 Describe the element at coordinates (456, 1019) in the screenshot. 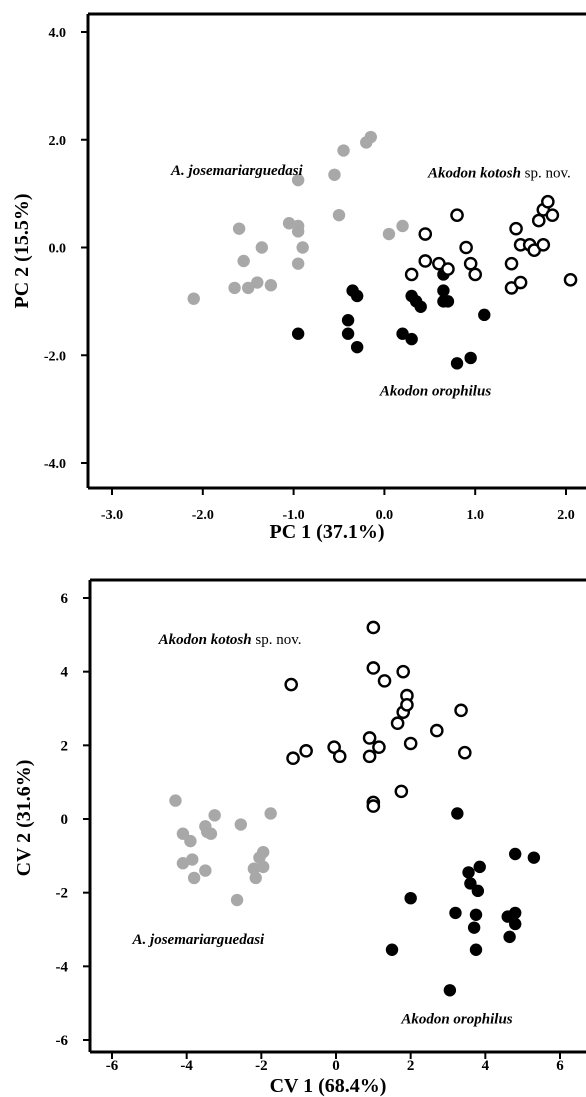

I see `annotation-orophilus: Akodon orophilus` at that location.